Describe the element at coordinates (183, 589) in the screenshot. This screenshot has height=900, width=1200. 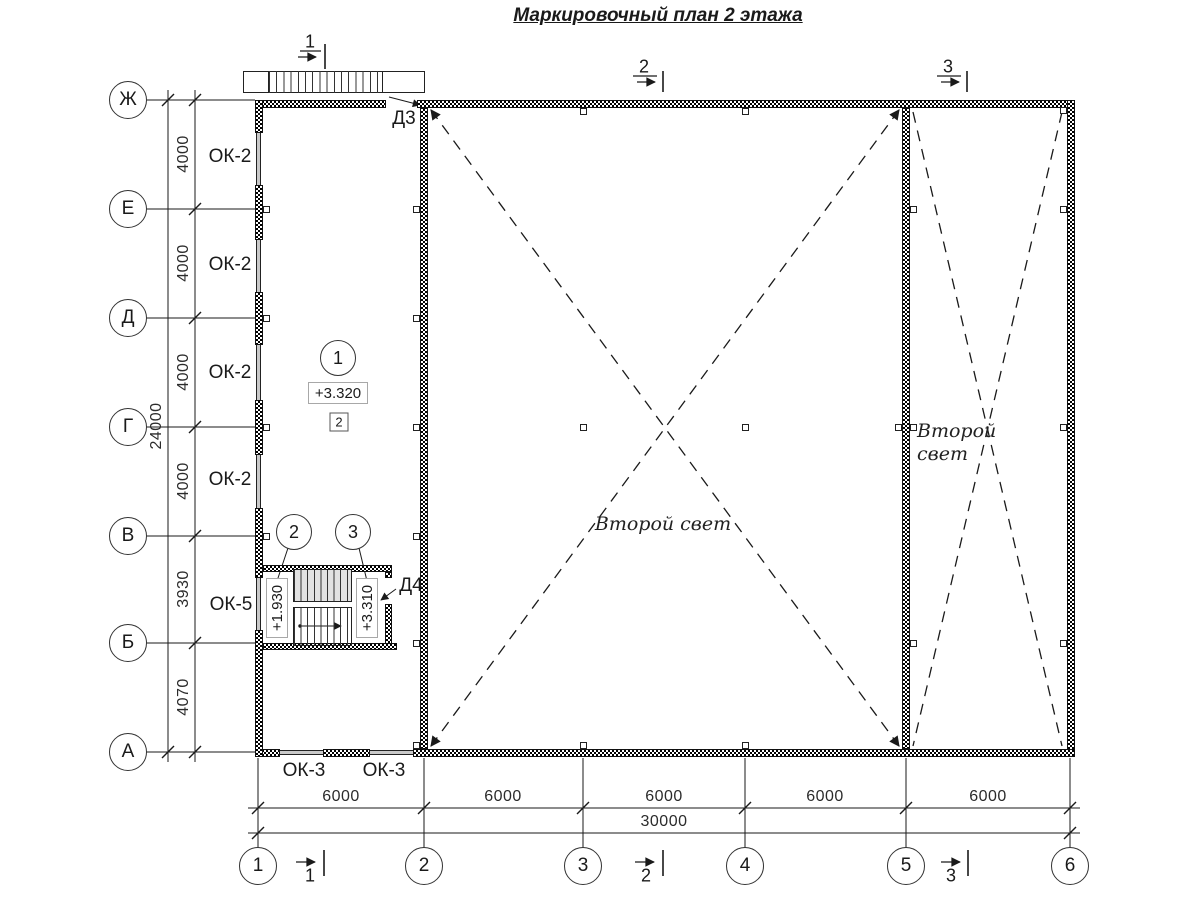
I see `dim-left: 3930` at that location.